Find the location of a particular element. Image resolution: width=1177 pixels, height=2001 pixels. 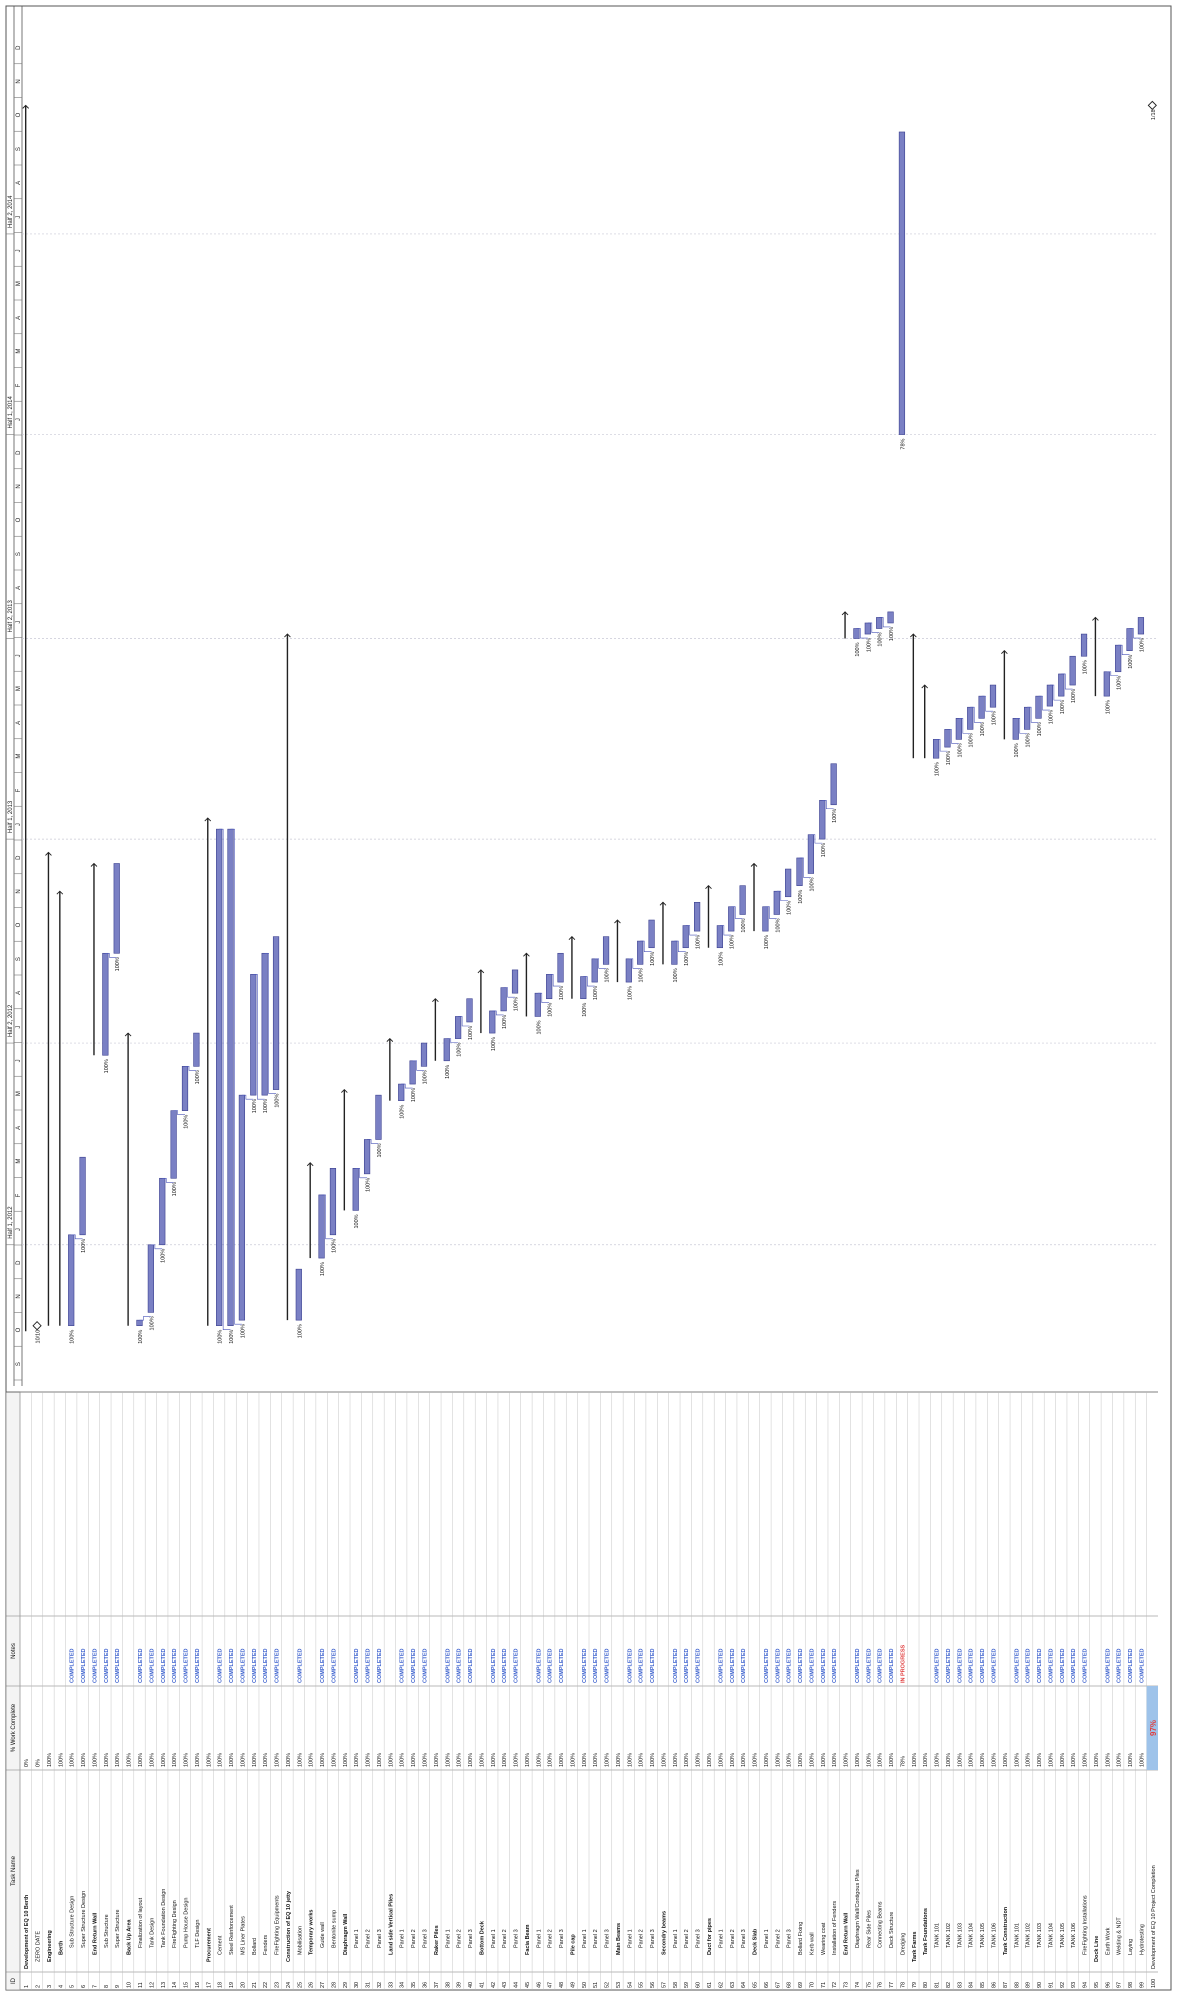

task-id: 66 is located at coordinates (767, 1985).